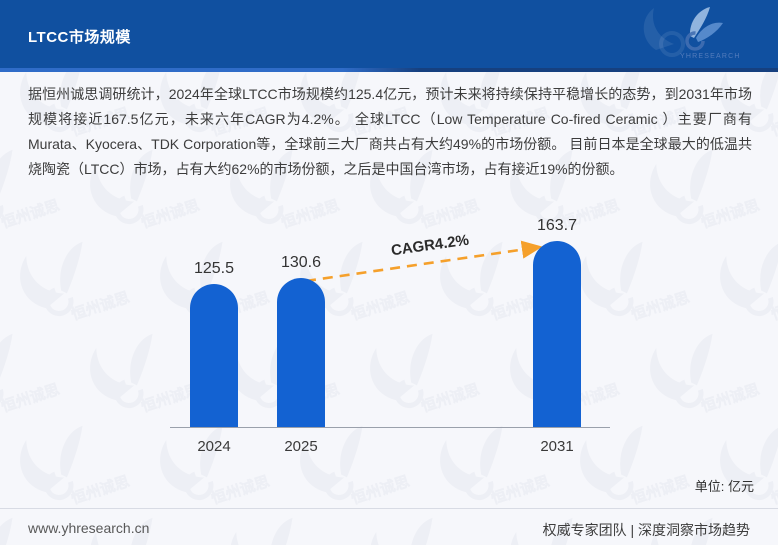 The height and width of the screenshot is (545, 778). What do you see at coordinates (301, 446) in the screenshot?
I see `bar-x-label: 2025` at bounding box center [301, 446].